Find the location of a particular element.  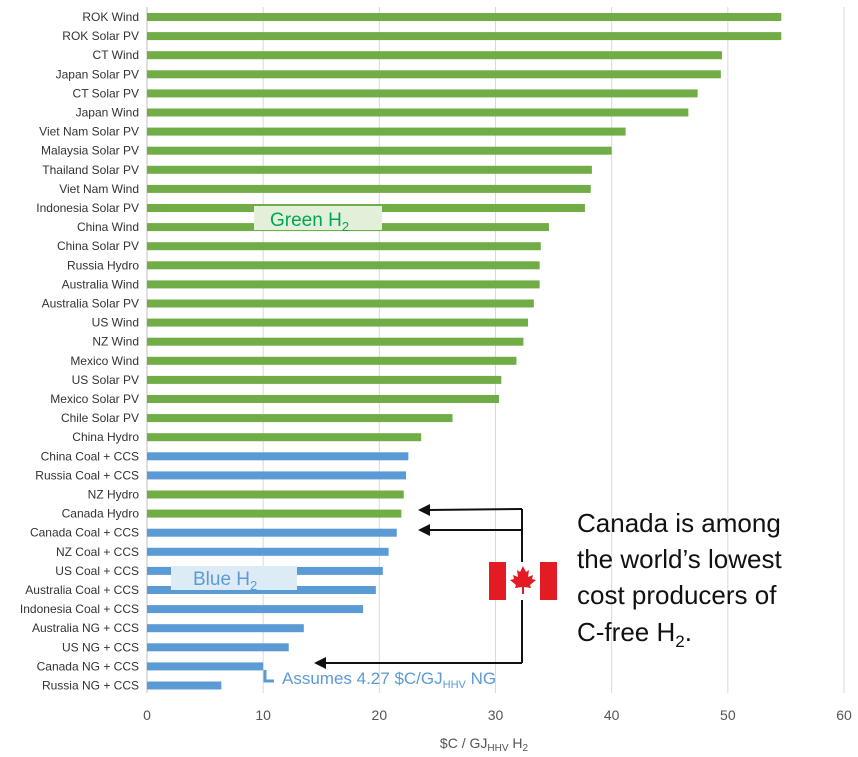

category-label: Indonesia Solar PV is located at coordinates (87, 208).